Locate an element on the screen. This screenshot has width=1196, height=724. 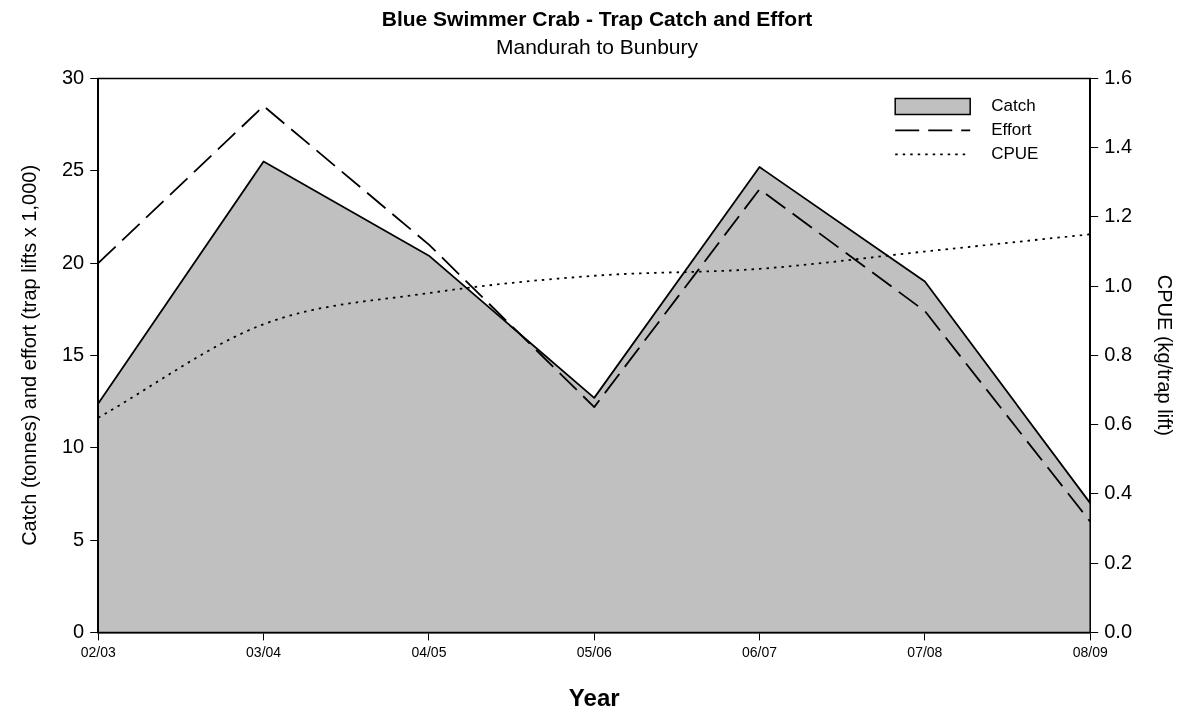
x-tick-label: 06/07 is located at coordinates (760, 651).